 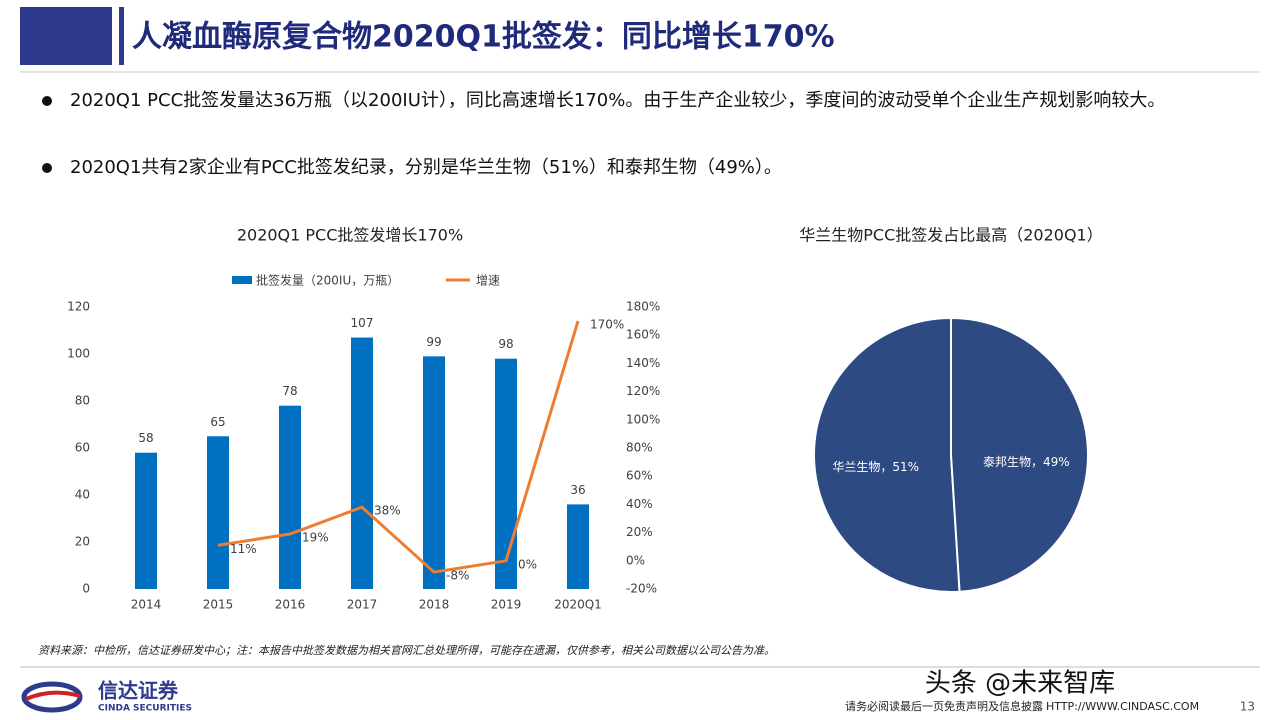 What do you see at coordinates (643, 307) in the screenshot?
I see `y2-tick-label: 180%` at bounding box center [643, 307].